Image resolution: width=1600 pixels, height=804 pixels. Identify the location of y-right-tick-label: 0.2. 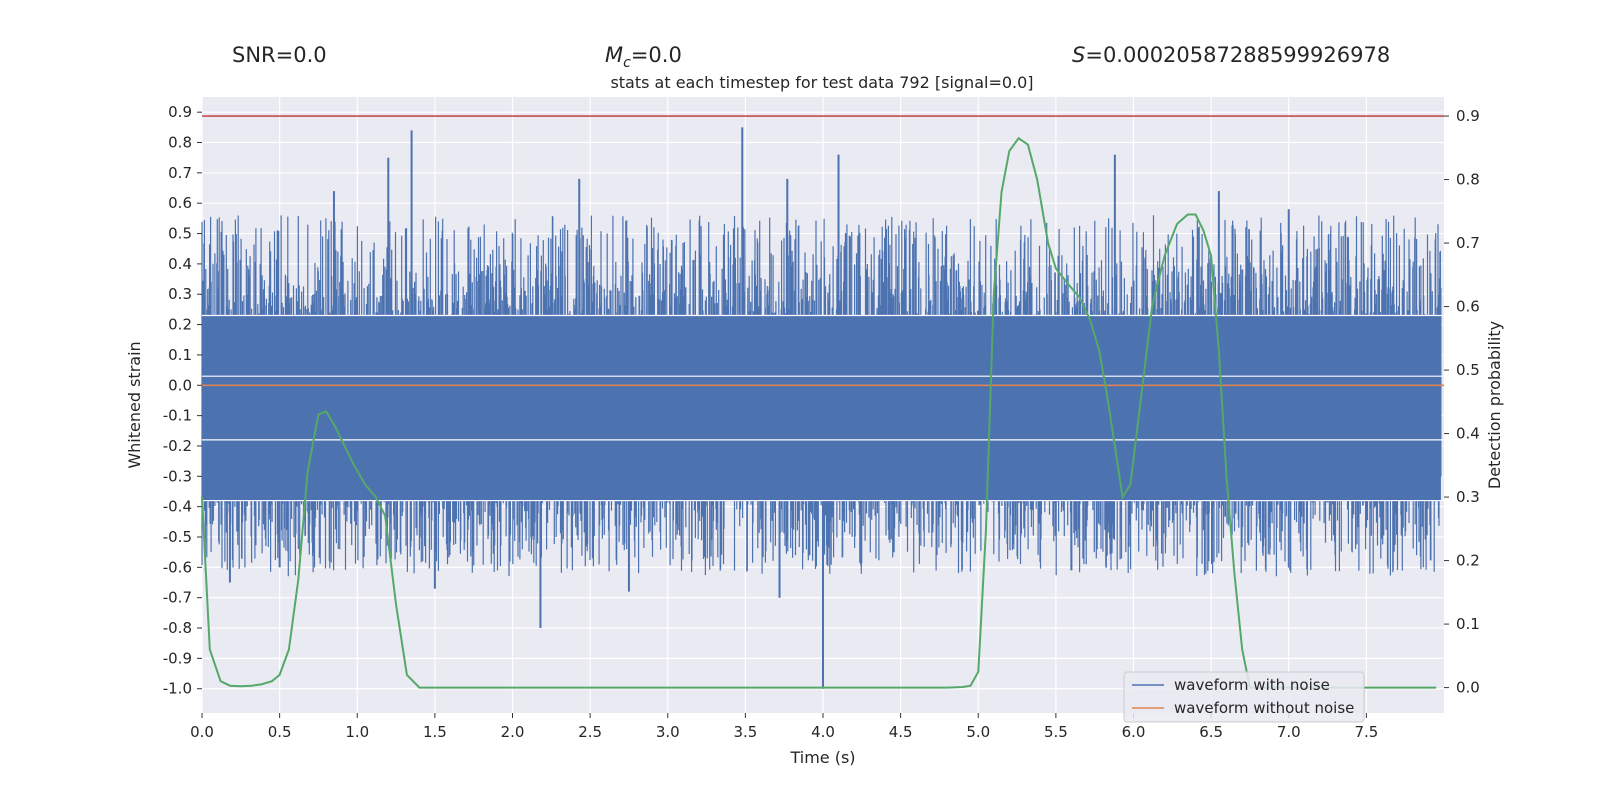
(1468, 561).